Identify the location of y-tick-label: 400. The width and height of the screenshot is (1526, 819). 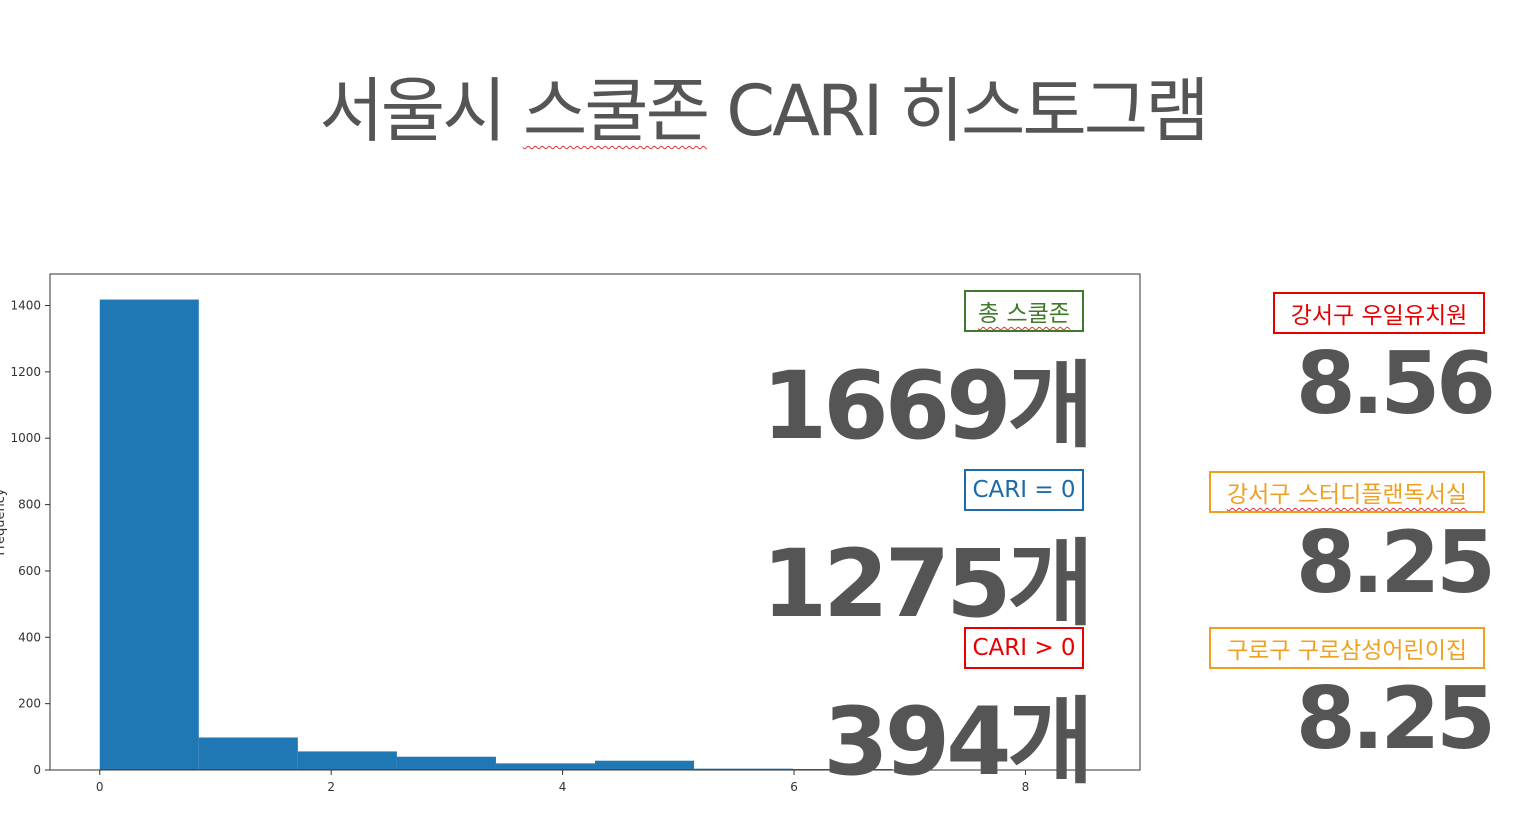
(29, 637).